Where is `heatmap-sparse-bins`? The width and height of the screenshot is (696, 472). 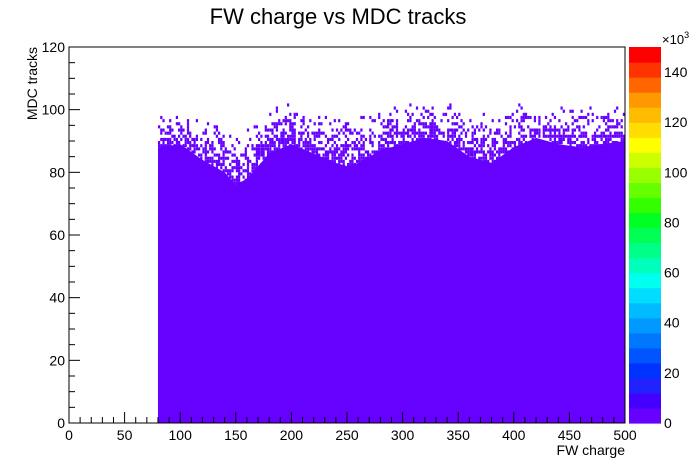
heatmap-sparse-bins is located at coordinates (392, 144).